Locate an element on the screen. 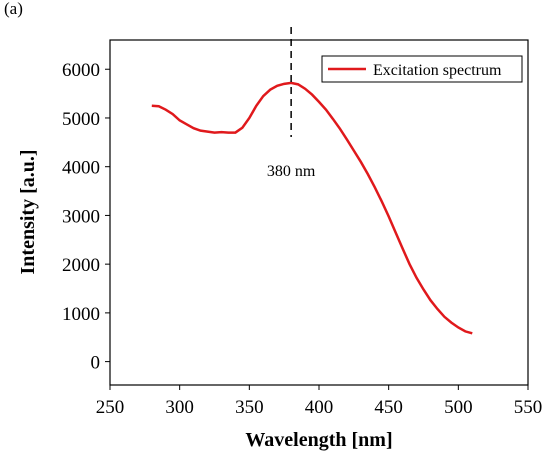 The height and width of the screenshot is (458, 550). y-tick-label: 4000 is located at coordinates (81, 168).